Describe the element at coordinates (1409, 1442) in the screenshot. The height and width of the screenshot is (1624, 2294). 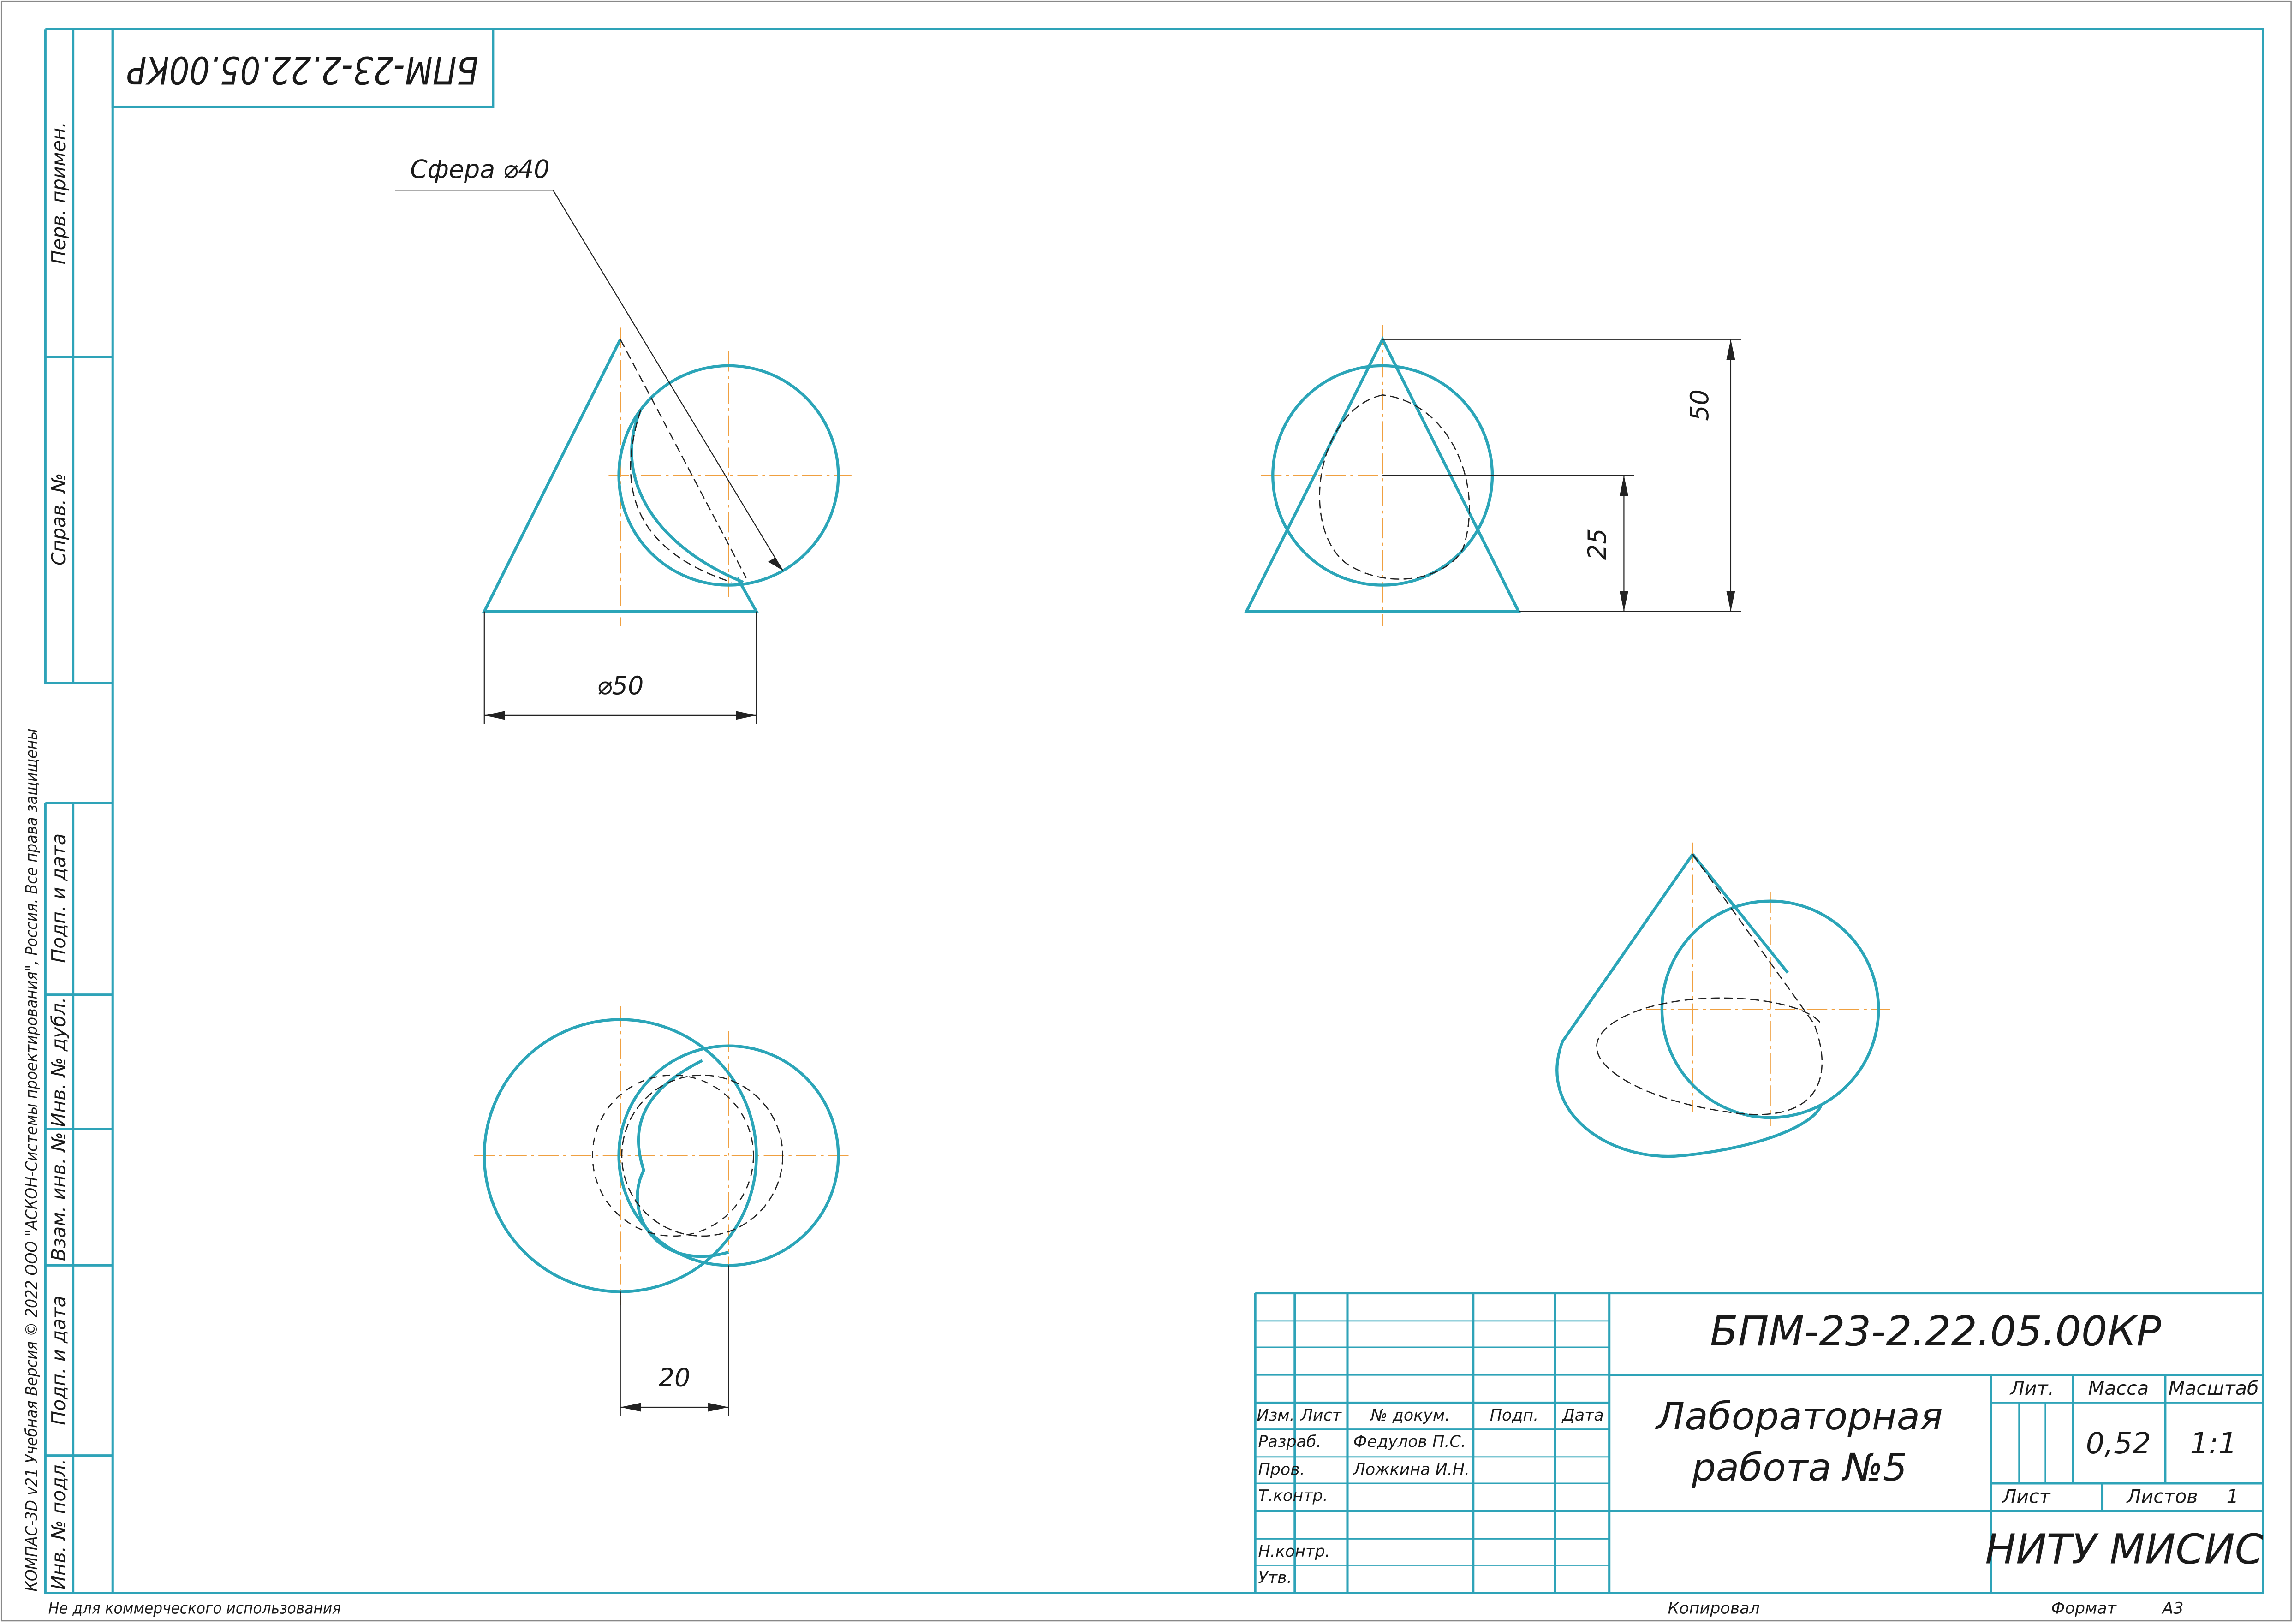
I see `label: Федулов П.С.` at that location.